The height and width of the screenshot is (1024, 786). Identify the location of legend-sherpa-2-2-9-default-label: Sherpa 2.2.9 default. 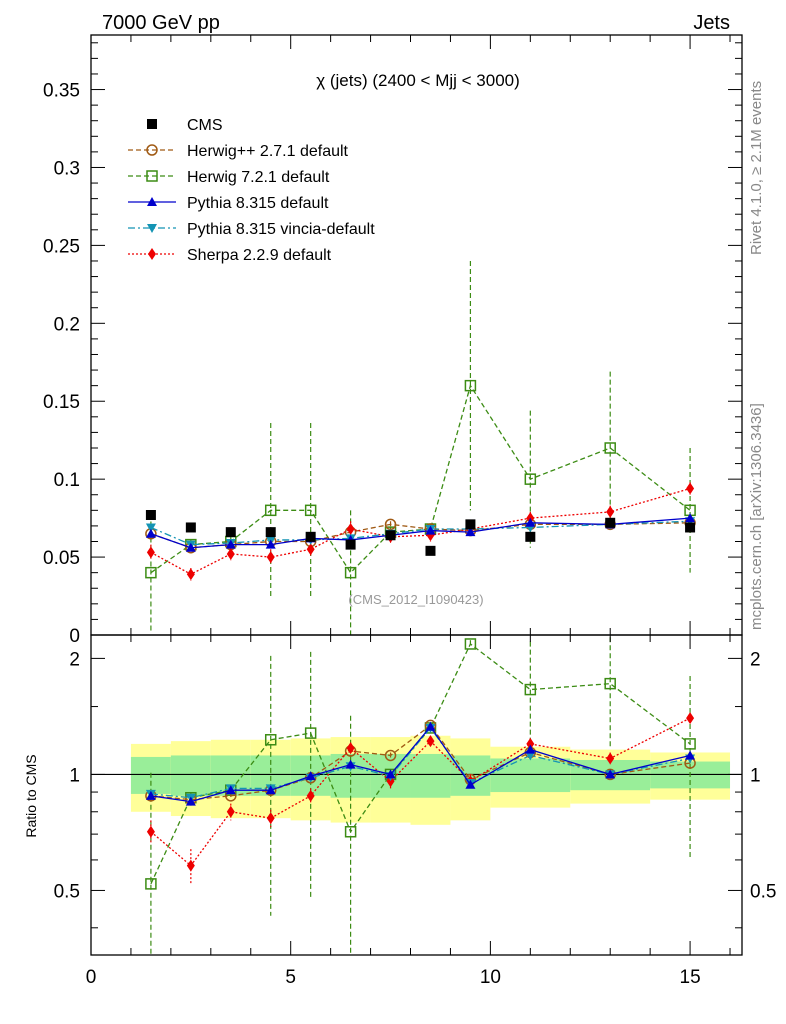
(259, 255).